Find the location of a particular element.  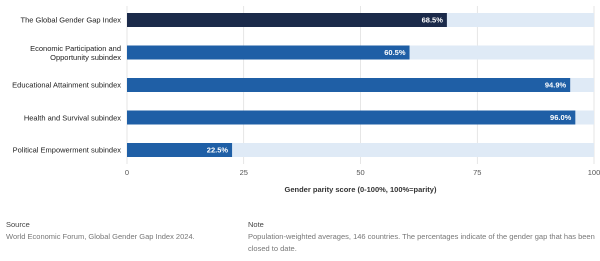

x-tick-label: 100 is located at coordinates (594, 172).